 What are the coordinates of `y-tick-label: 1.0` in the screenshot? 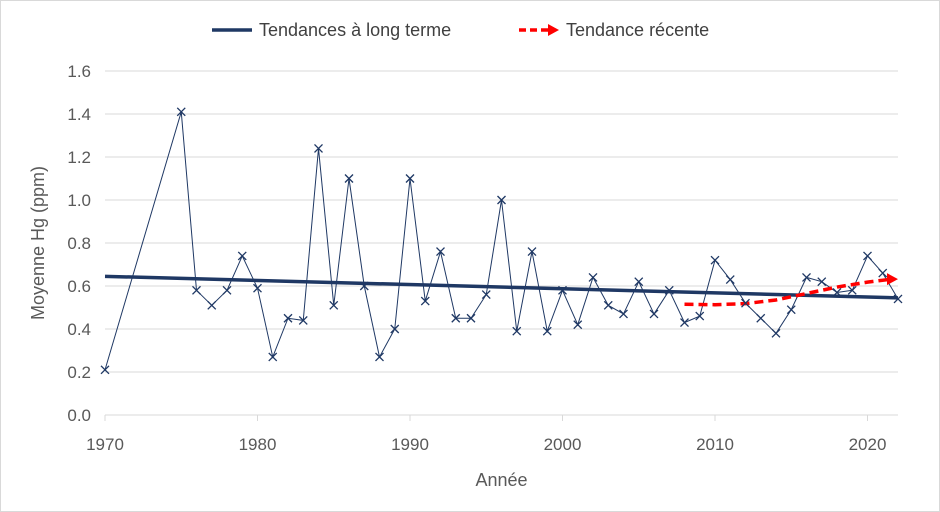 It's located at (79, 200).